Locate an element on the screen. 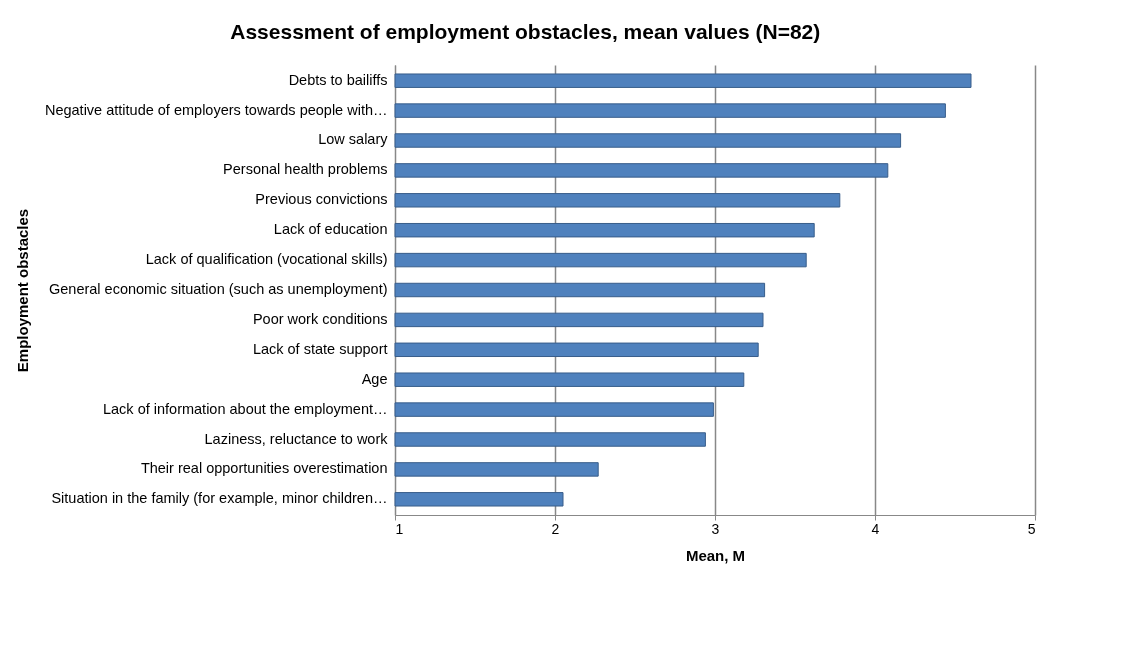 The image size is (1131, 648). x-tick-label: 5 is located at coordinates (1031, 528).